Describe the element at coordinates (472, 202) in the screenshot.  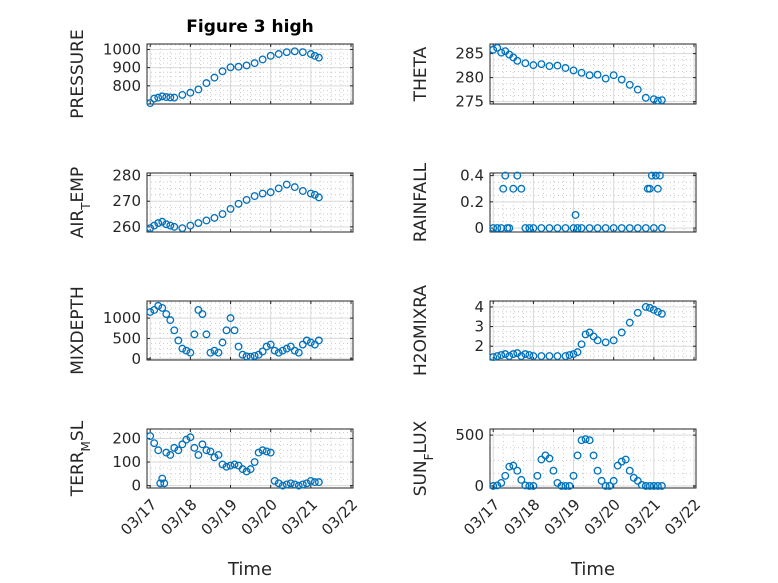
I see `y-tick-label: 0.2` at that location.